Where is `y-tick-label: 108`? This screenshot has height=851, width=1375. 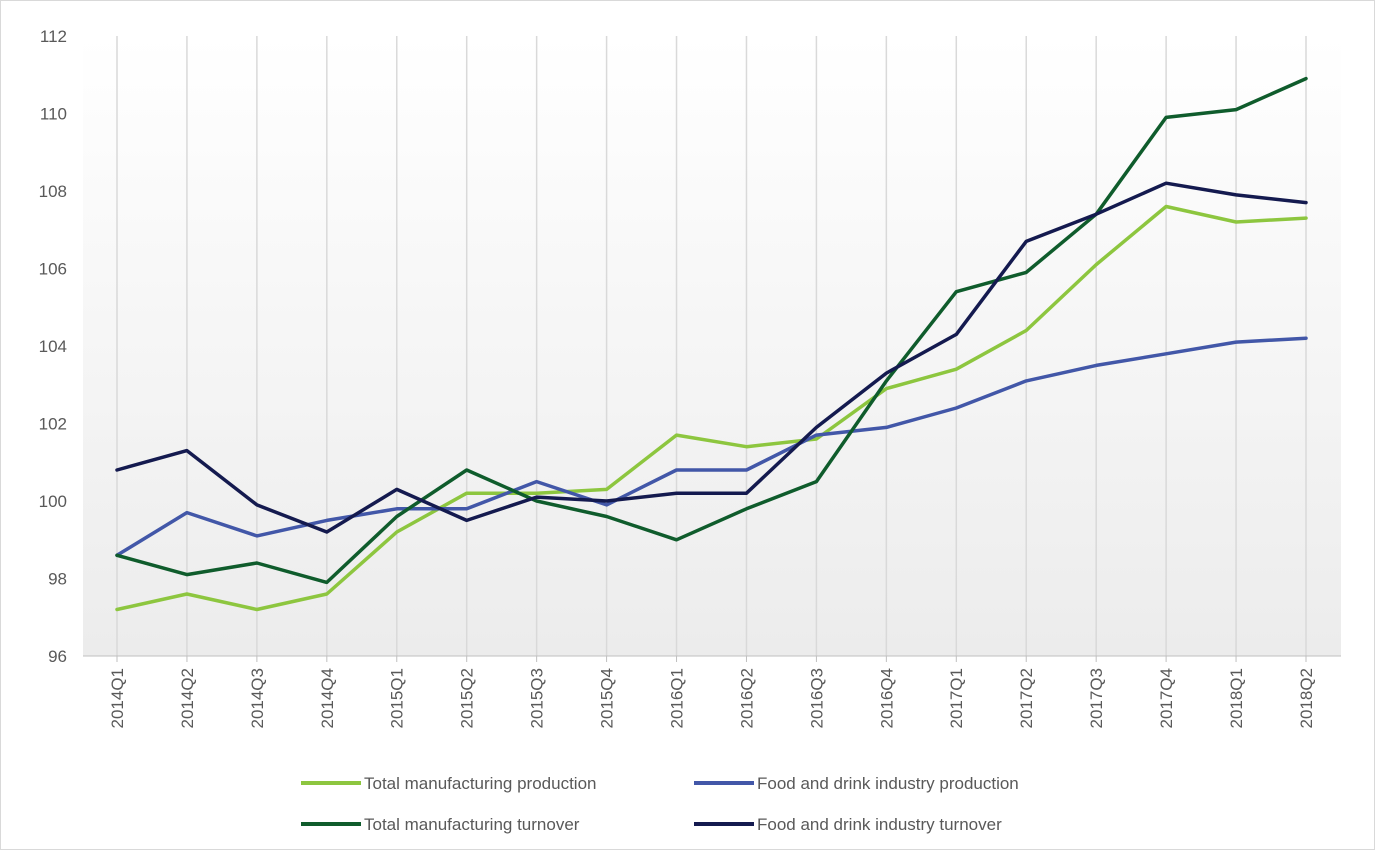
y-tick-label: 108 is located at coordinates (53, 191).